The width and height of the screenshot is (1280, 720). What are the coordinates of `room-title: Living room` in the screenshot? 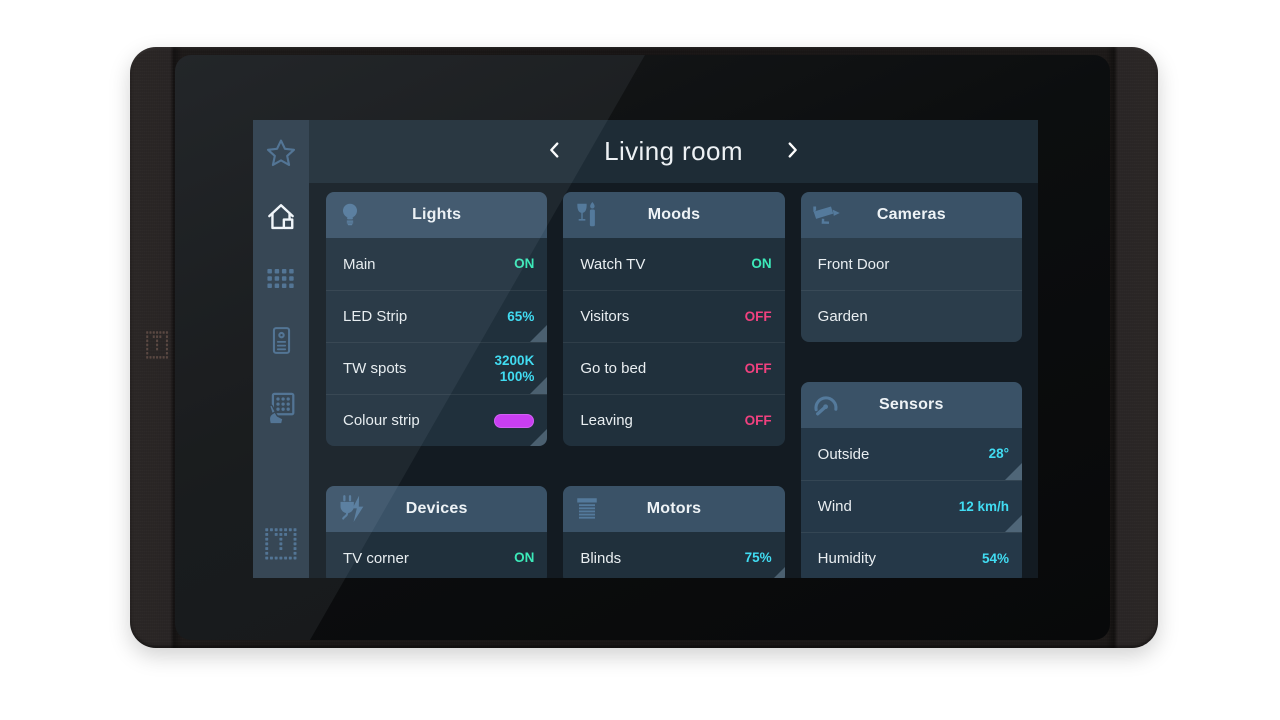 It's located at (673, 151).